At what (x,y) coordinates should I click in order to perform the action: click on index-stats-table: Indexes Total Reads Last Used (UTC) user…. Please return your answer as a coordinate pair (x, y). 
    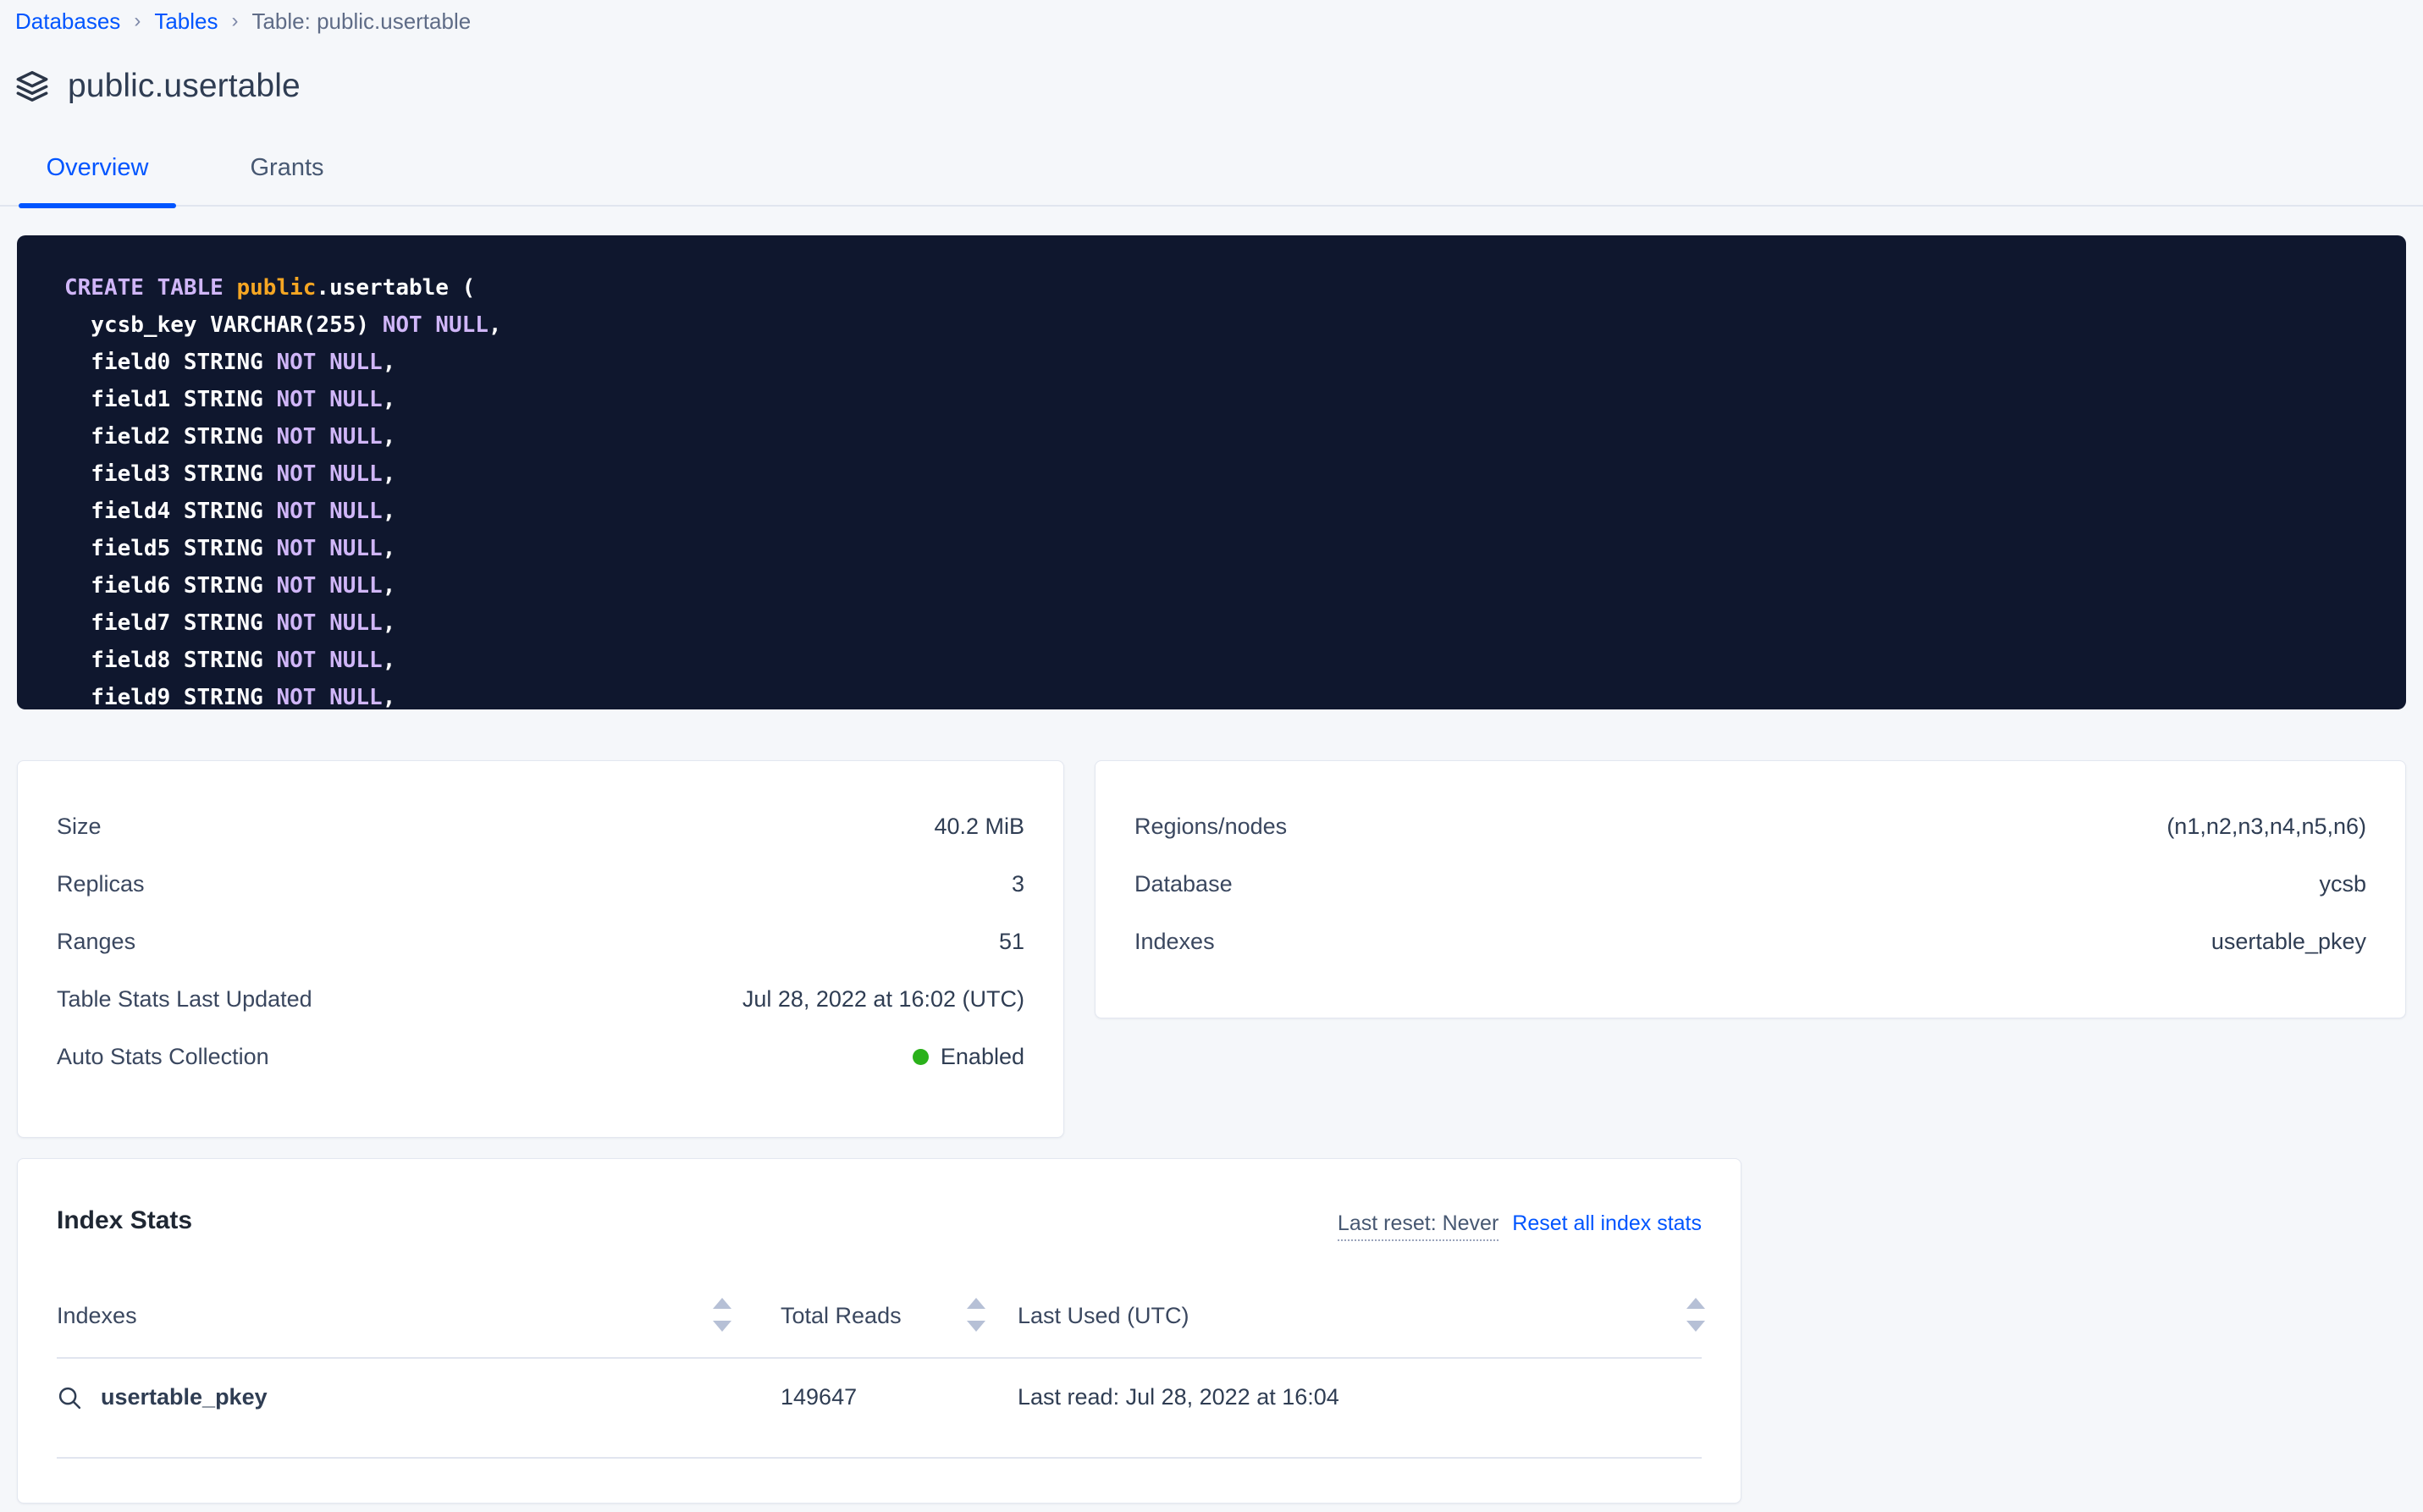
    Looking at the image, I should click on (881, 1368).